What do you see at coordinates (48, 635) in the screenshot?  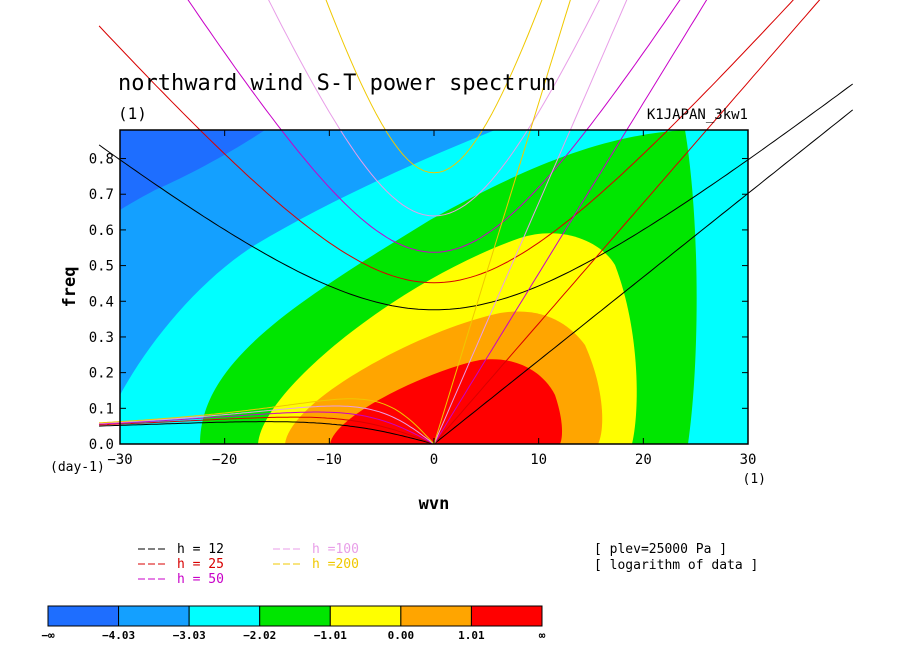 I see `colorbar-label: −∞` at bounding box center [48, 635].